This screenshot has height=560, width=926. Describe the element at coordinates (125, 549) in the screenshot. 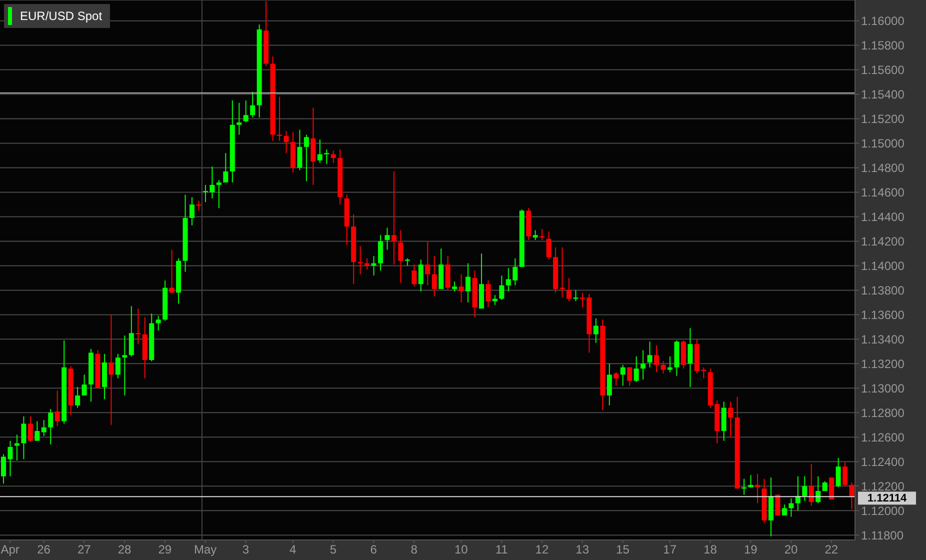

I see `x-tick-label: 28` at that location.